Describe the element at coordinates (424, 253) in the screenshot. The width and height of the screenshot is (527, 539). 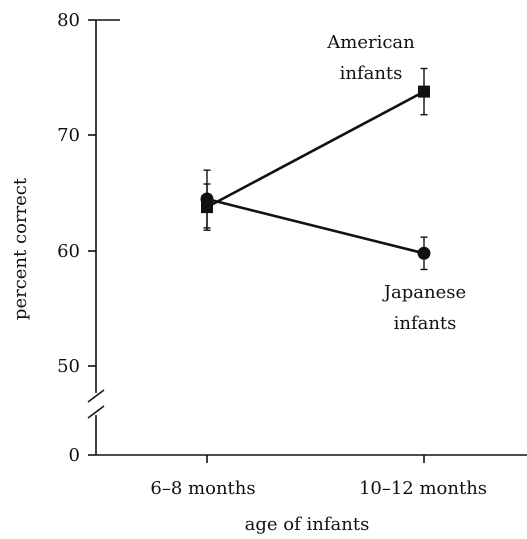
I see `japanese-infants-point-10-12-months` at that location.